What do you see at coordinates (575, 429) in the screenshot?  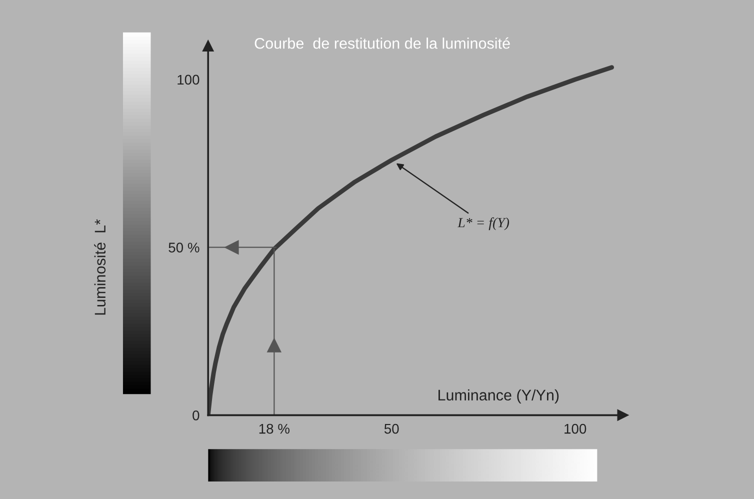 I see `x-tick-label: 100` at bounding box center [575, 429].